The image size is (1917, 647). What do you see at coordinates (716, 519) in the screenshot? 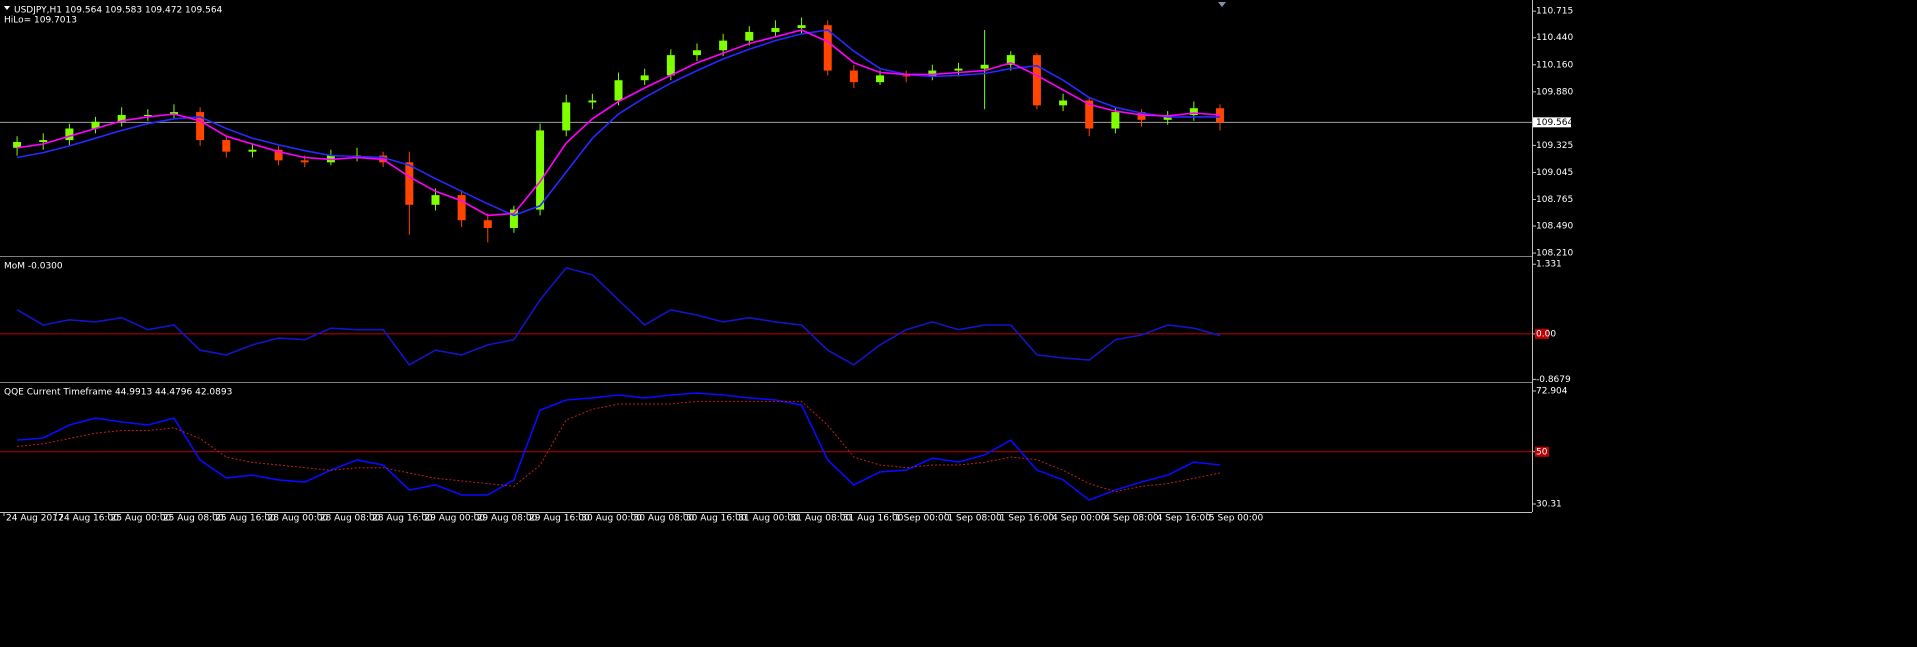
I see `x-tick-label: 30 Aug 16:00` at bounding box center [716, 519].